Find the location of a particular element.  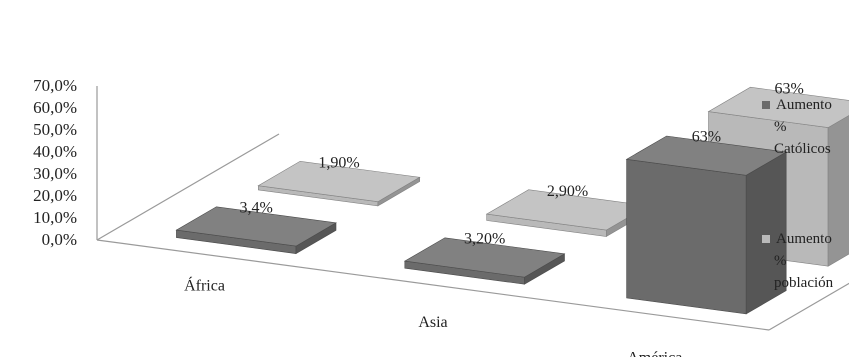

data-label: 3,4% is located at coordinates (256, 208).